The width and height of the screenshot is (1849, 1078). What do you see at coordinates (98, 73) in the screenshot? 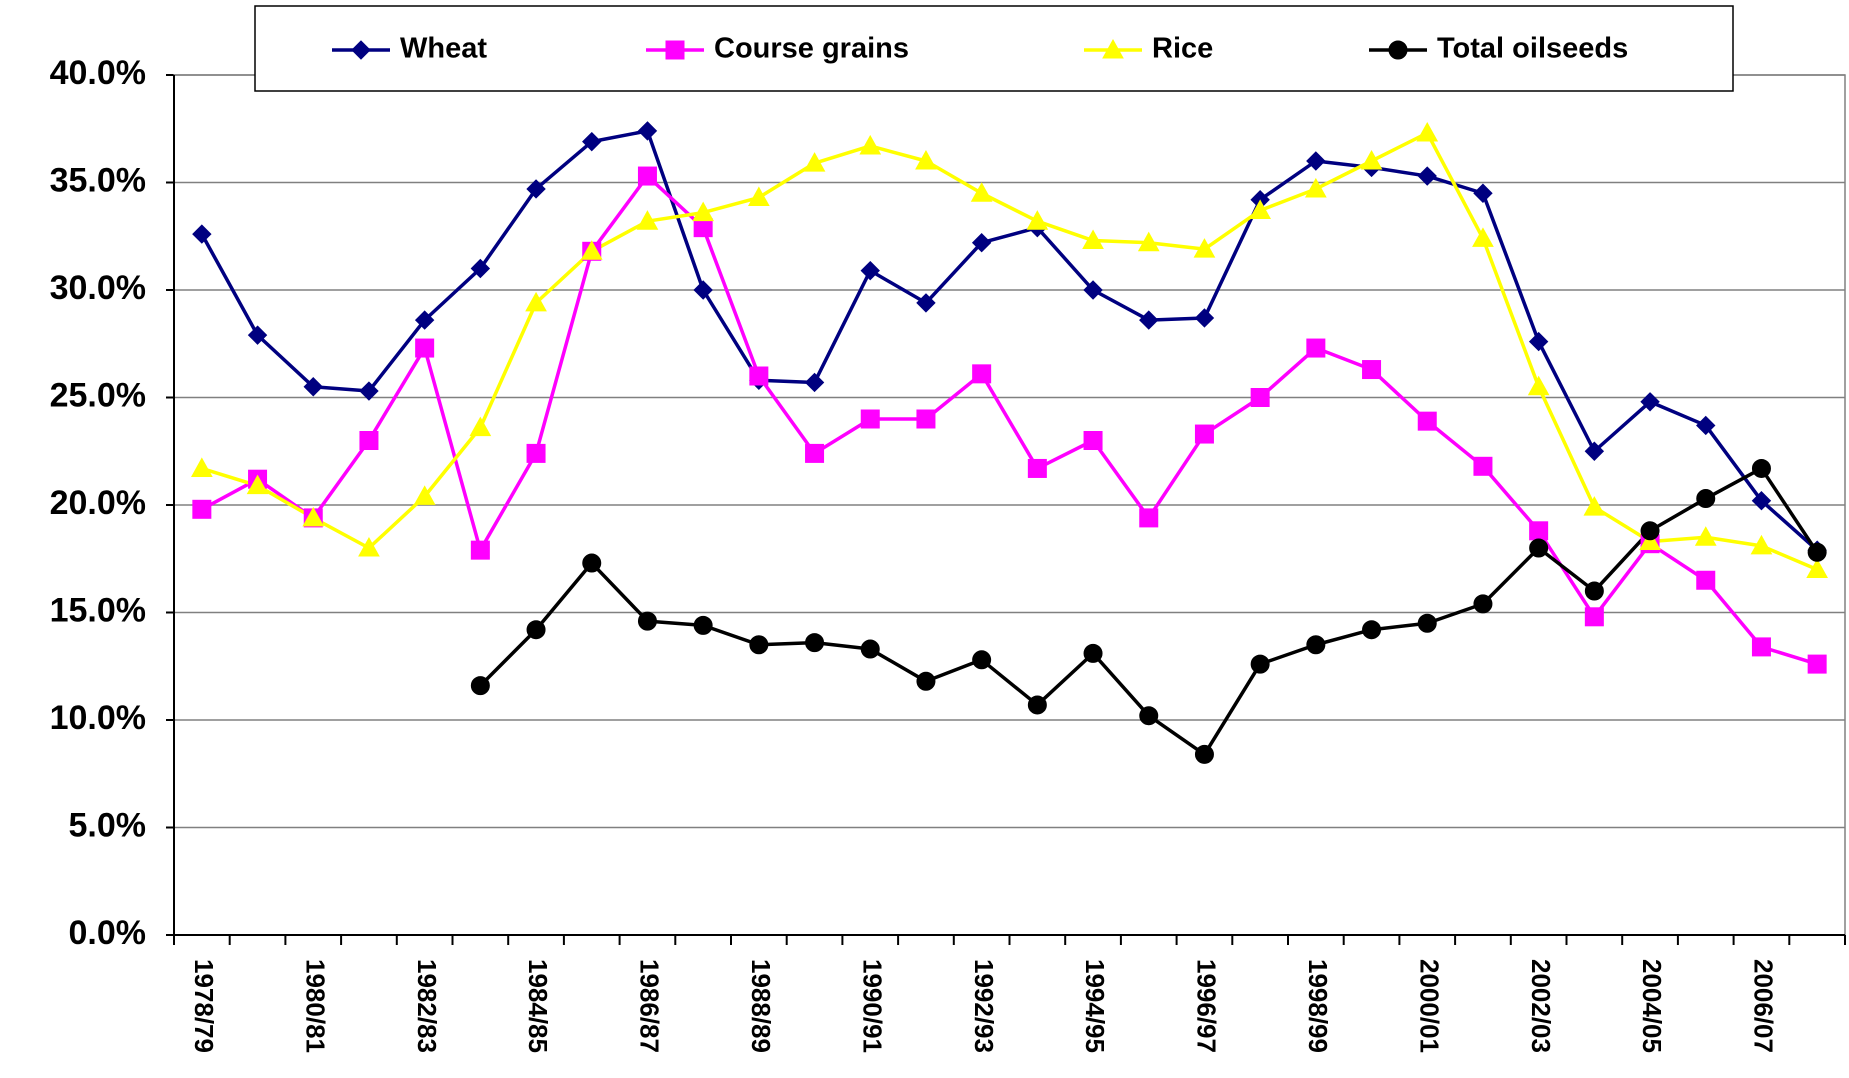
I see `y-tick-label: 40.0%` at bounding box center [98, 73].